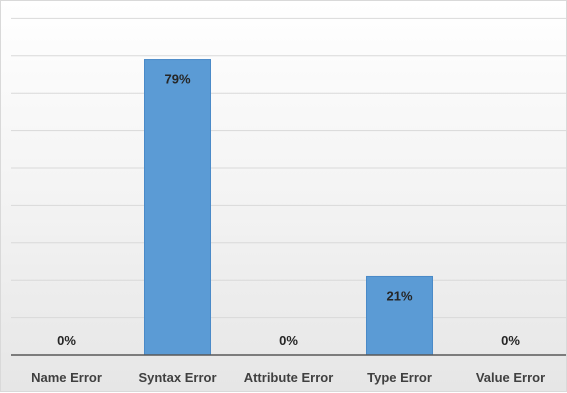  Describe the element at coordinates (510, 377) in the screenshot. I see `x-tick-label: Value Error` at that location.